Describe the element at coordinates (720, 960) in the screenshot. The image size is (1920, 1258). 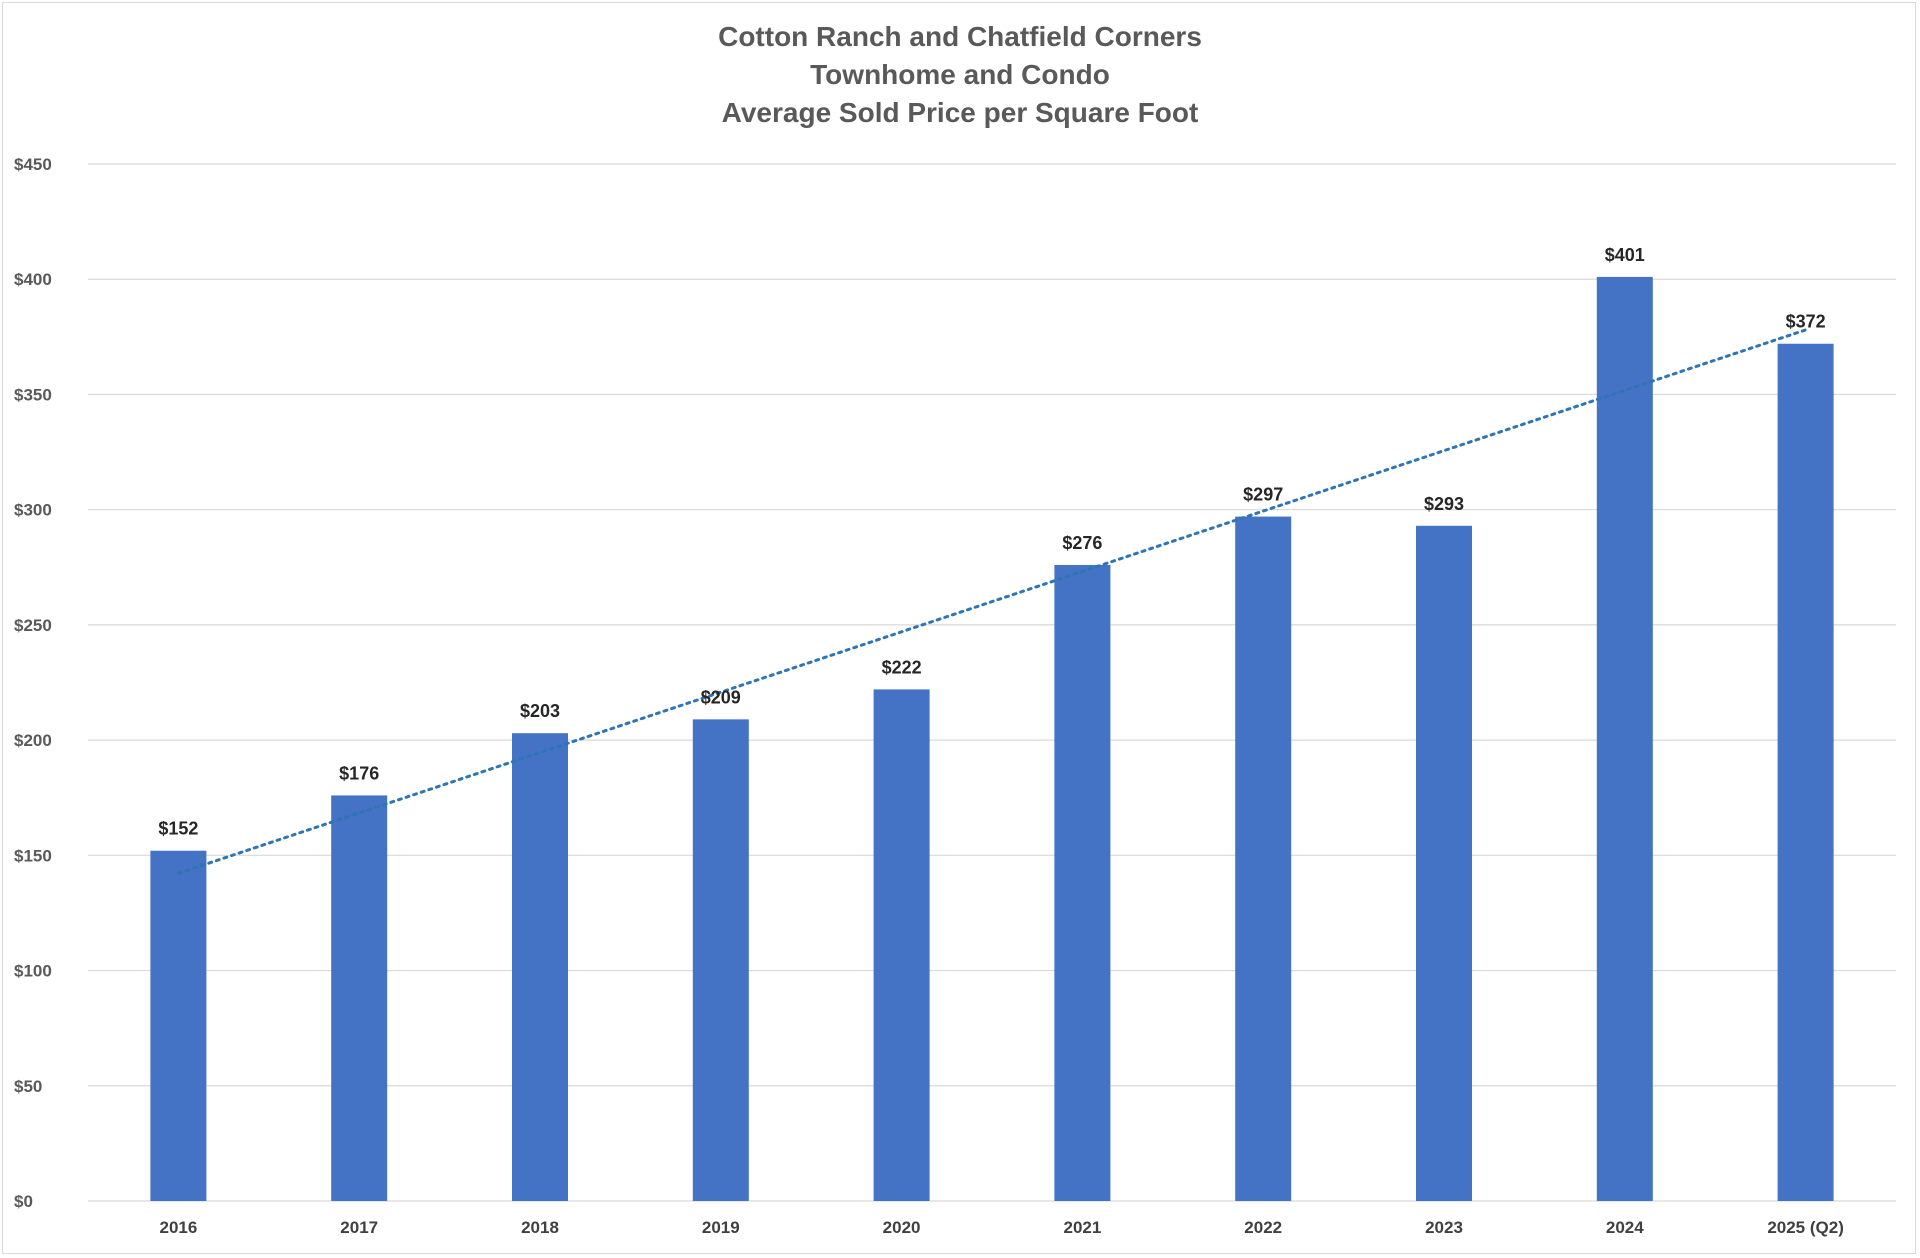
I see `bar-2019` at that location.